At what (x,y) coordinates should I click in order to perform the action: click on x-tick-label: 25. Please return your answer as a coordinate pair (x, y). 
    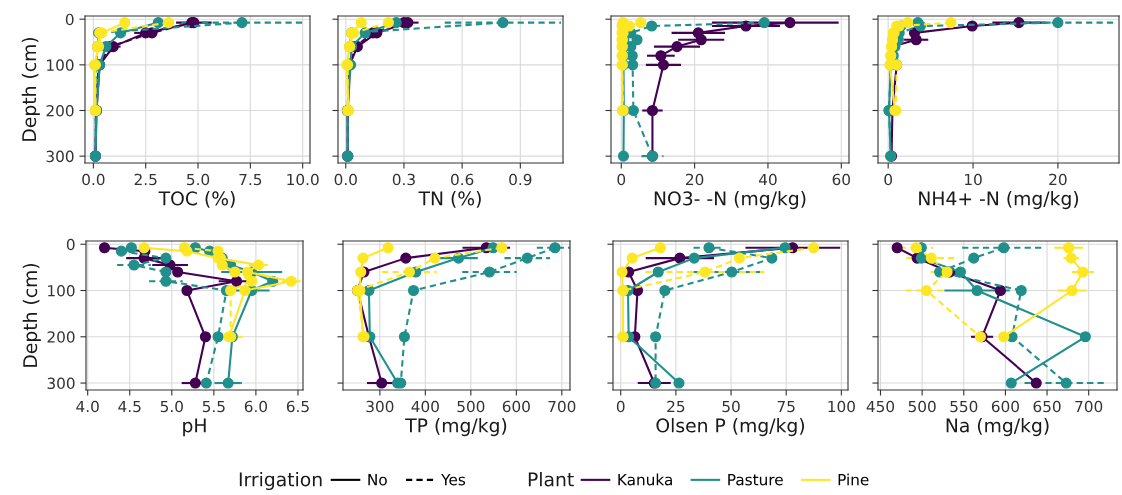
    Looking at the image, I should click on (676, 406).